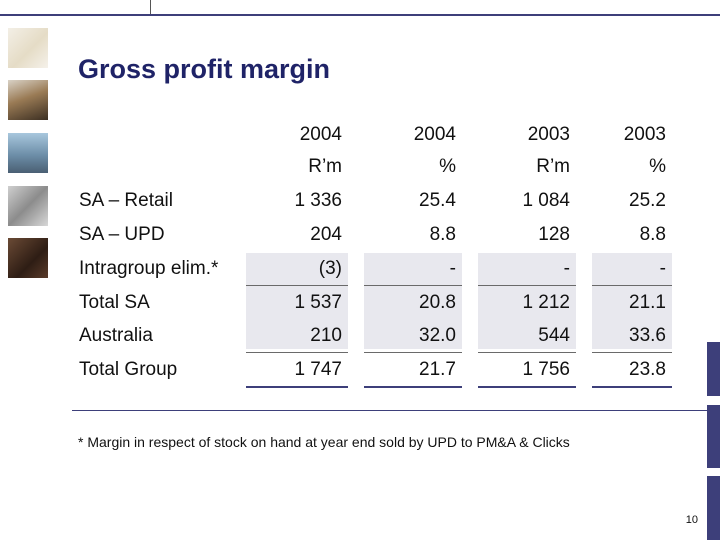  What do you see at coordinates (149, 268) in the screenshot?
I see `row-label: Intragroup elim.*` at bounding box center [149, 268].